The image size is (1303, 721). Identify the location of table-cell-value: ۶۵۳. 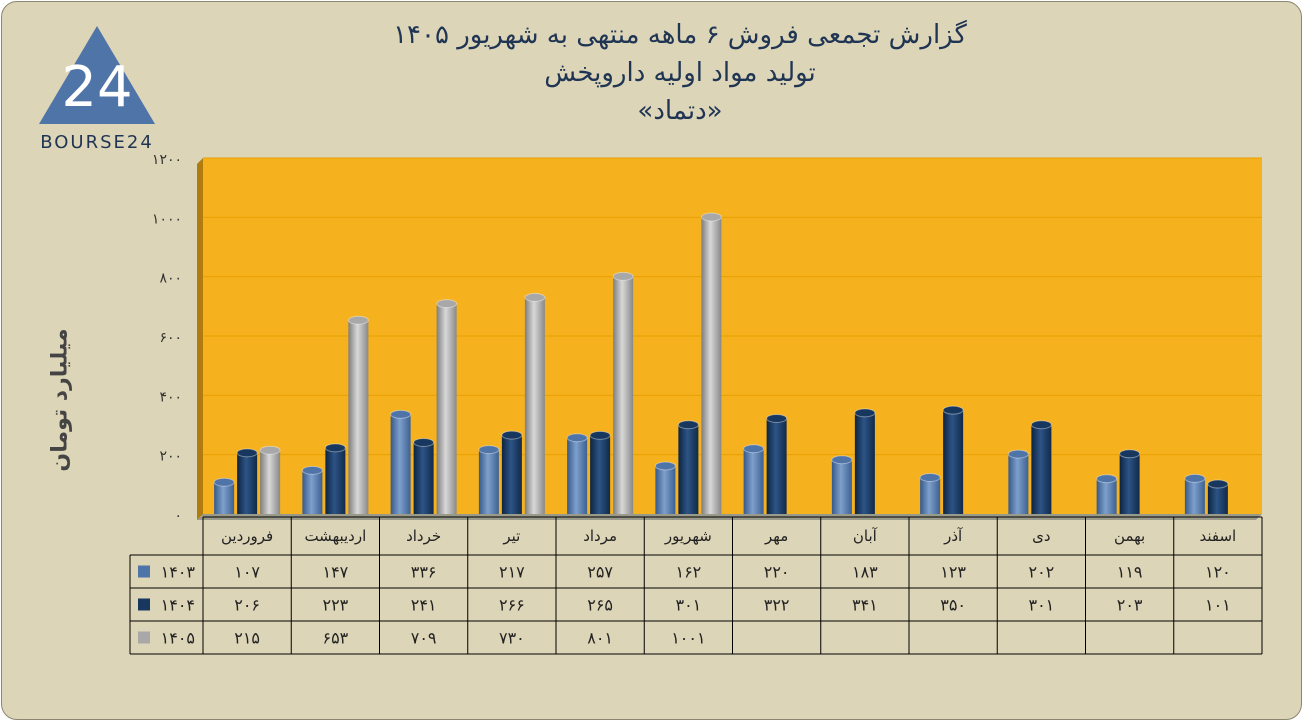
(335, 638).